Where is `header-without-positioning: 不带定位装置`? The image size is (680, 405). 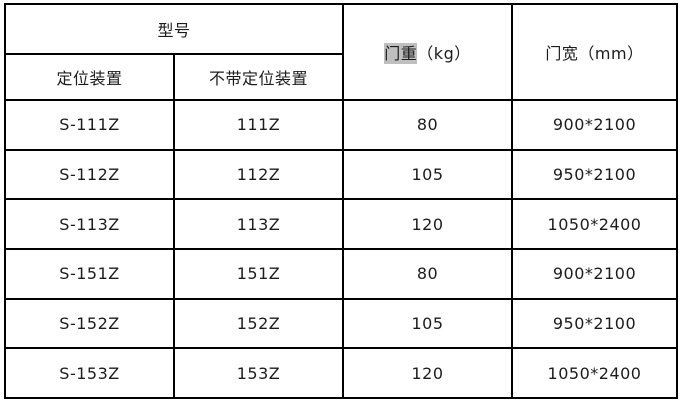 header-without-positioning: 不带定位装置 is located at coordinates (258, 77).